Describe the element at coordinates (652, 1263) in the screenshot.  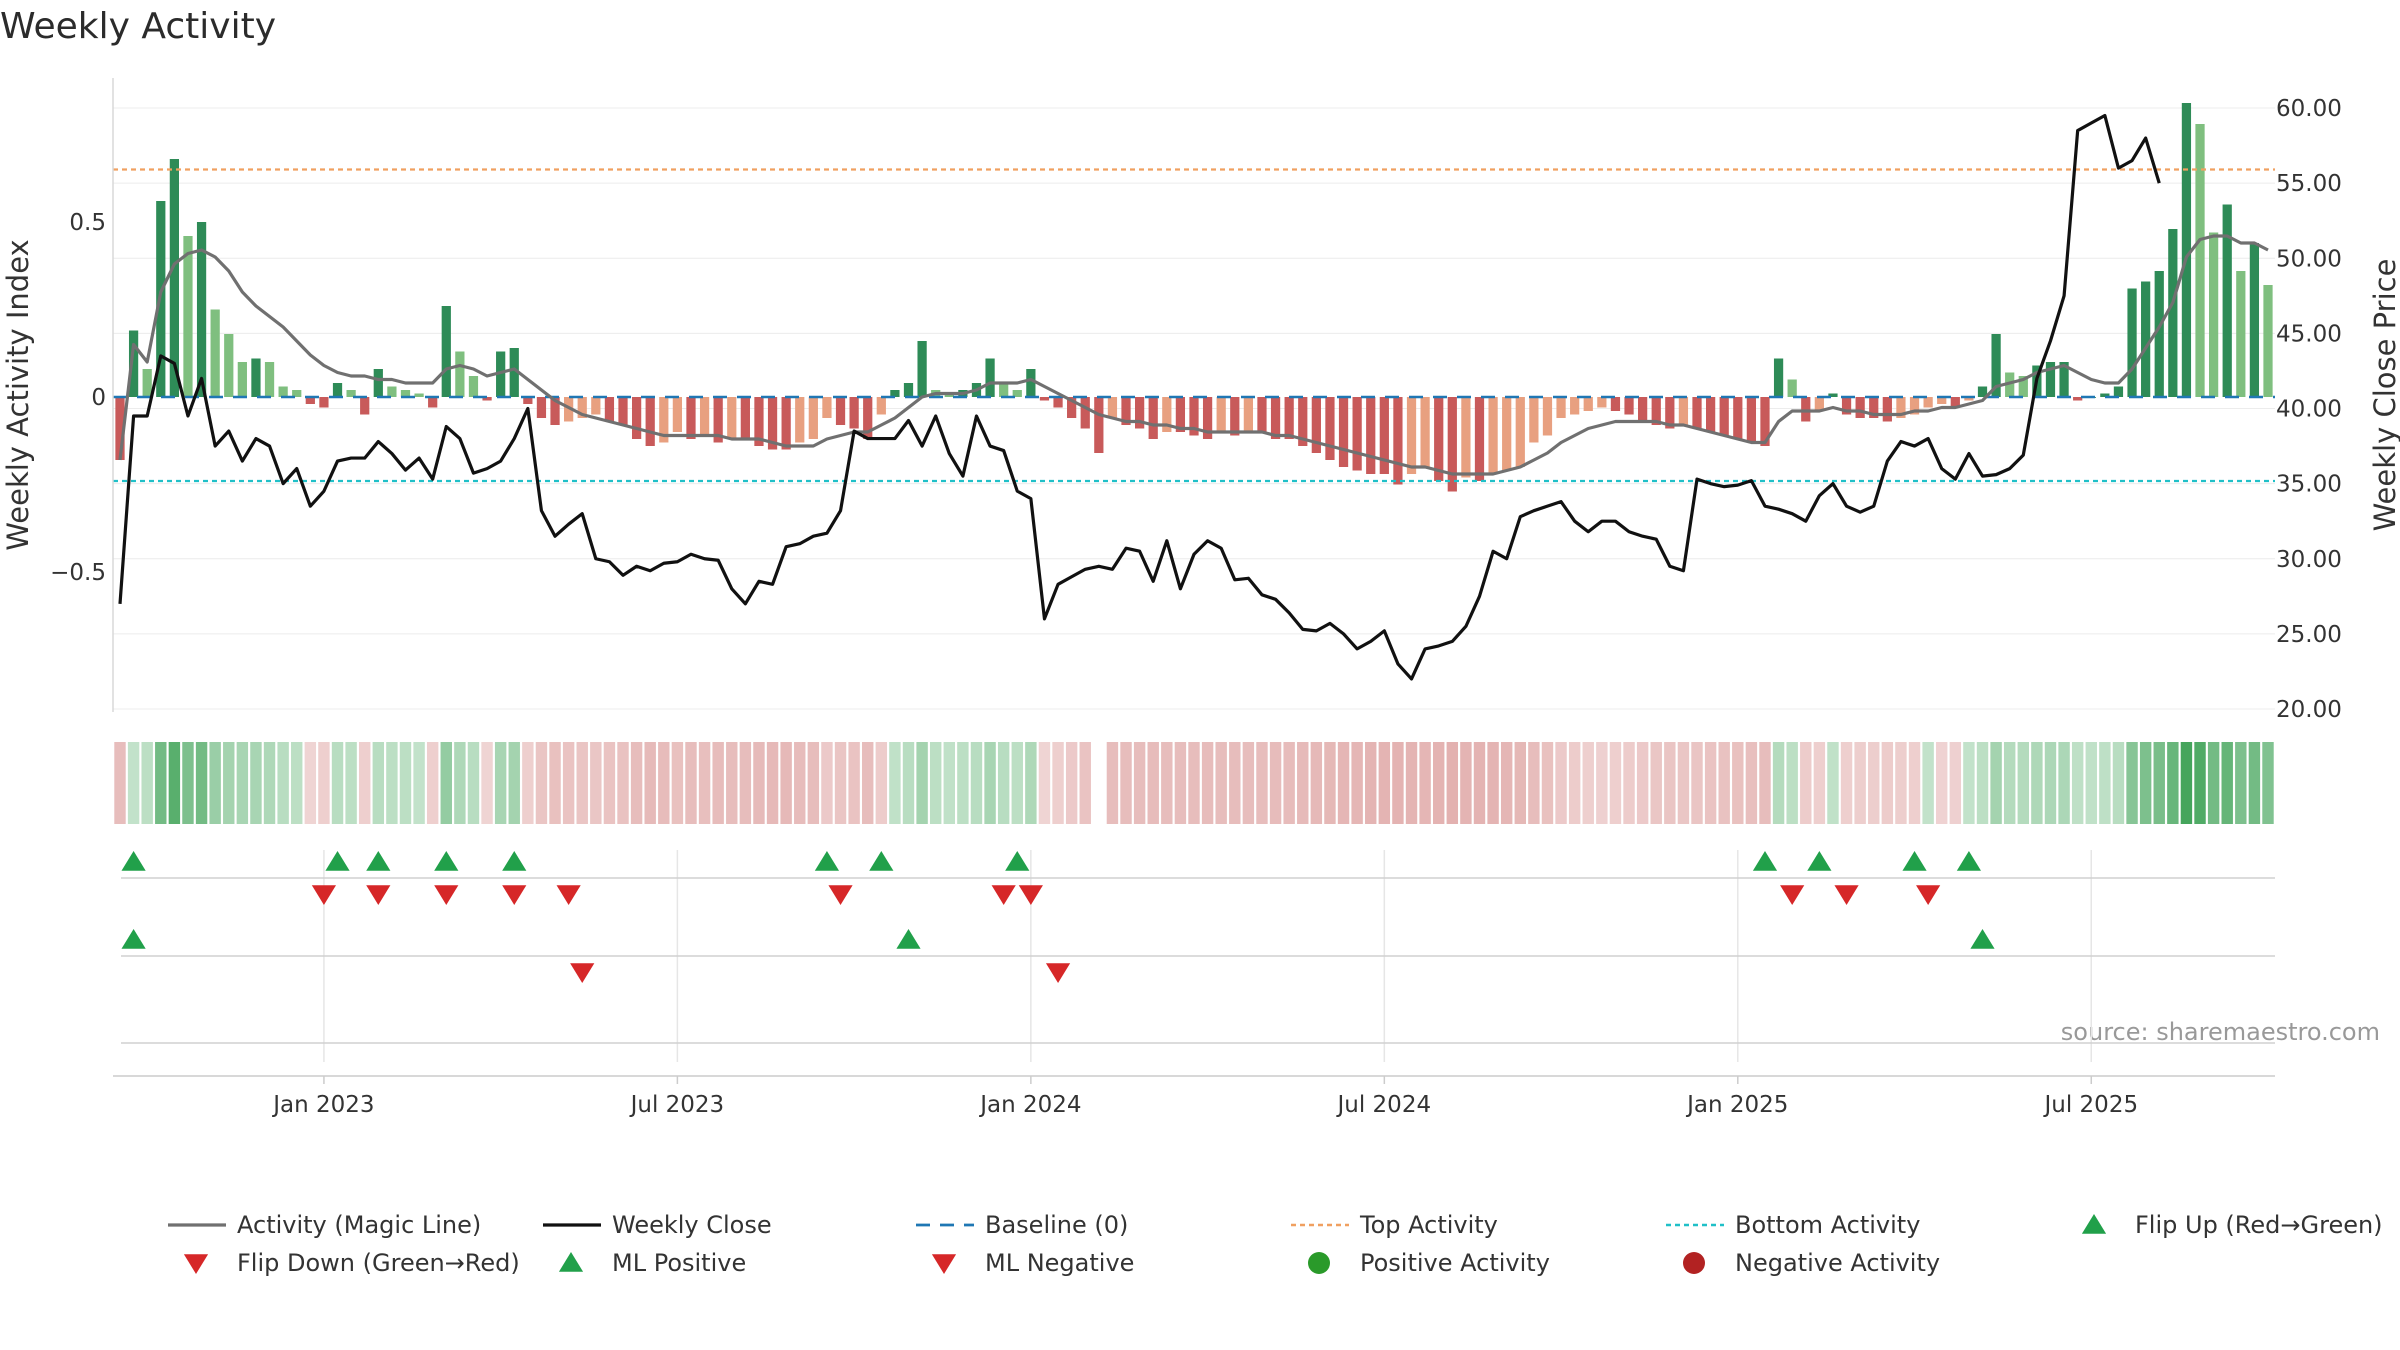
I see `legend-item-mlpos: ML Positive` at that location.